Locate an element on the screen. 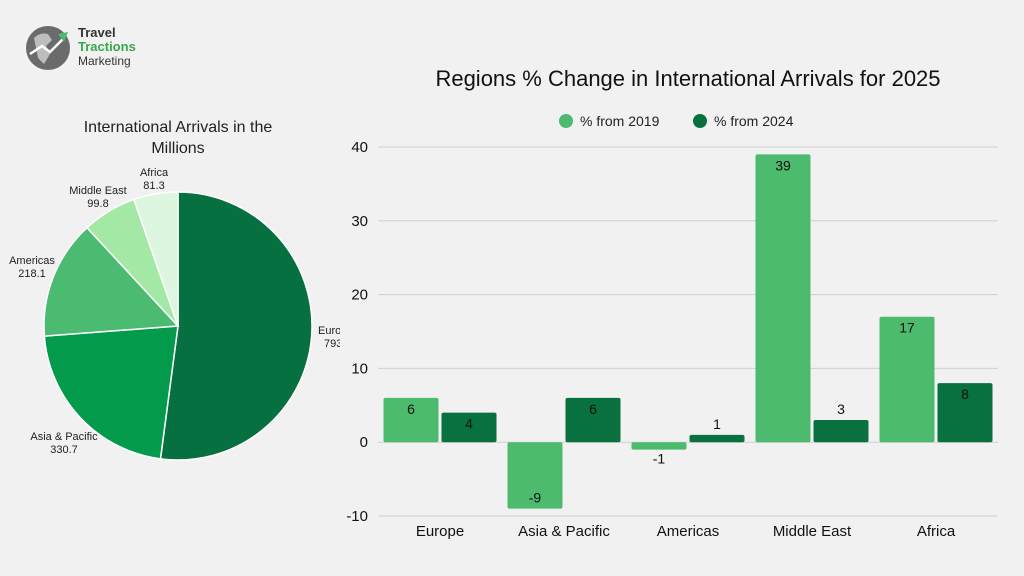 The height and width of the screenshot is (576, 1024). pie-label: Asia & Pacific is located at coordinates (64, 437).